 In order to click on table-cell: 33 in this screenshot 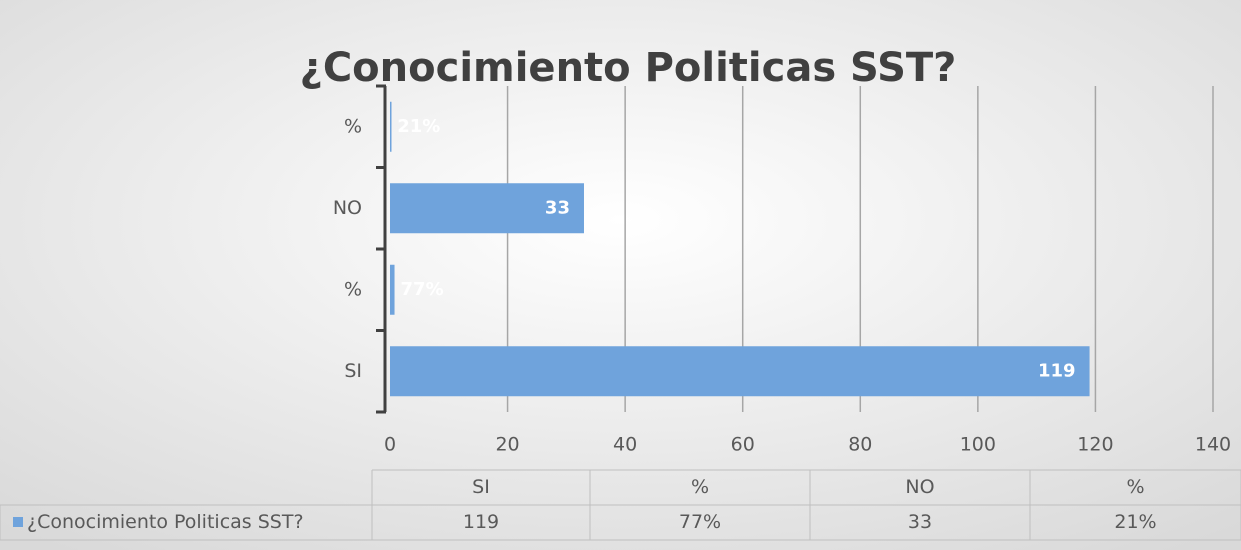, I will do `click(920, 522)`.